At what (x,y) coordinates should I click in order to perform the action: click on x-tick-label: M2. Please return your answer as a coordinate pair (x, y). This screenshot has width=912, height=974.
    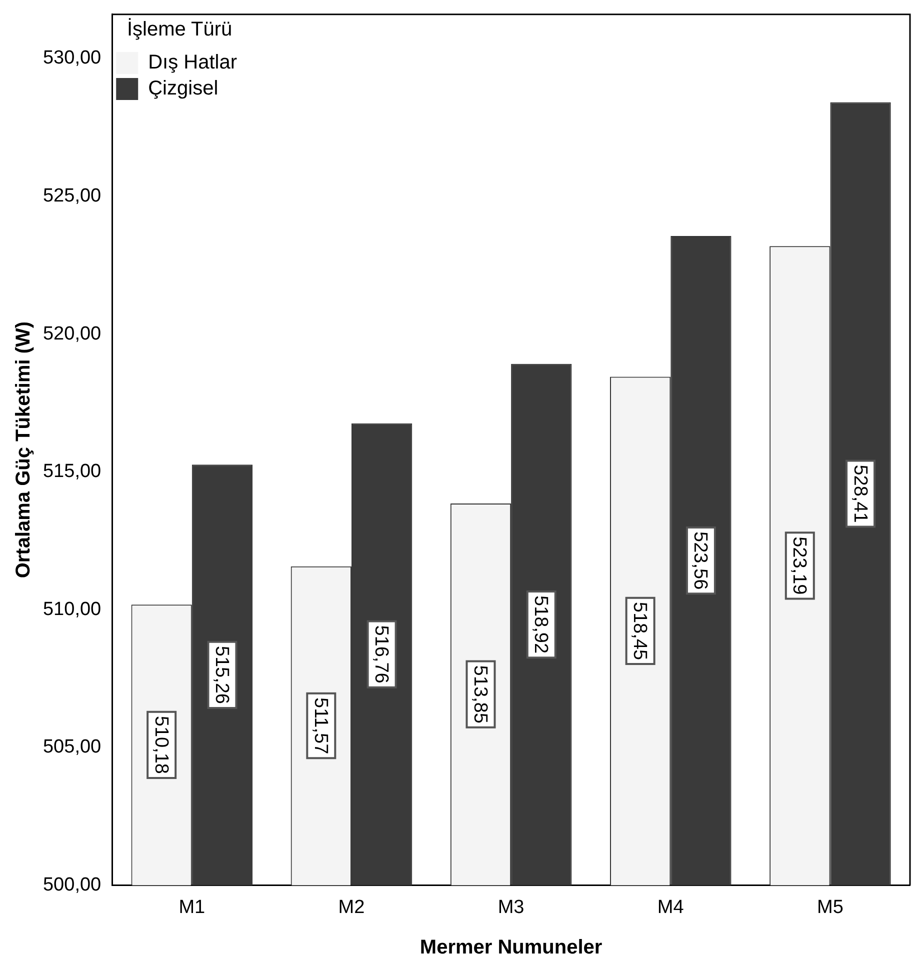
    Looking at the image, I should click on (351, 907).